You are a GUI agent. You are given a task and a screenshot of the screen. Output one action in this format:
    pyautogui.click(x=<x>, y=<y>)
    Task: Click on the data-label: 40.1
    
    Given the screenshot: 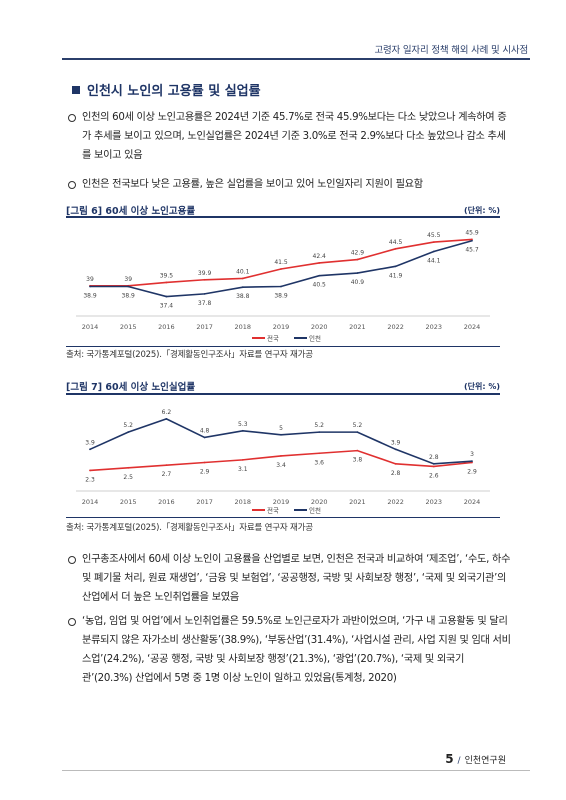 What is the action you would take?
    pyautogui.click(x=243, y=271)
    